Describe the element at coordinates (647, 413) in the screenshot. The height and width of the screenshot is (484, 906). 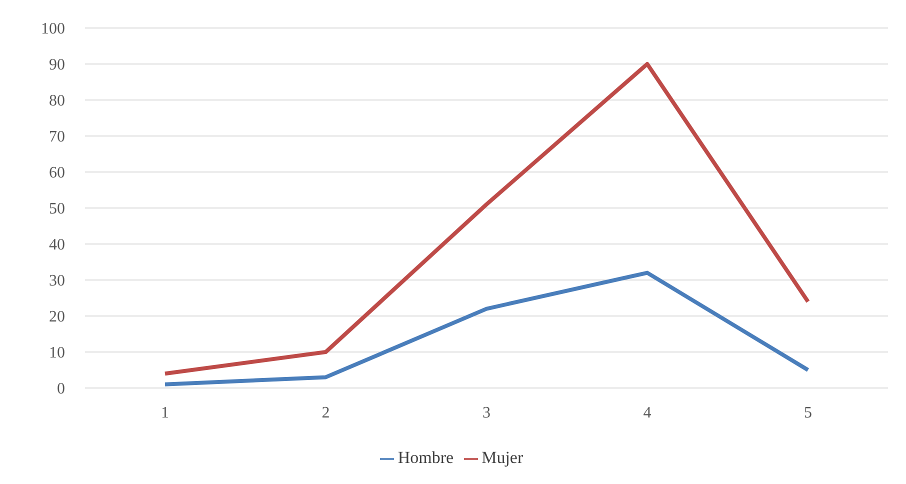
I see `x-tick-label: 4` at that location.